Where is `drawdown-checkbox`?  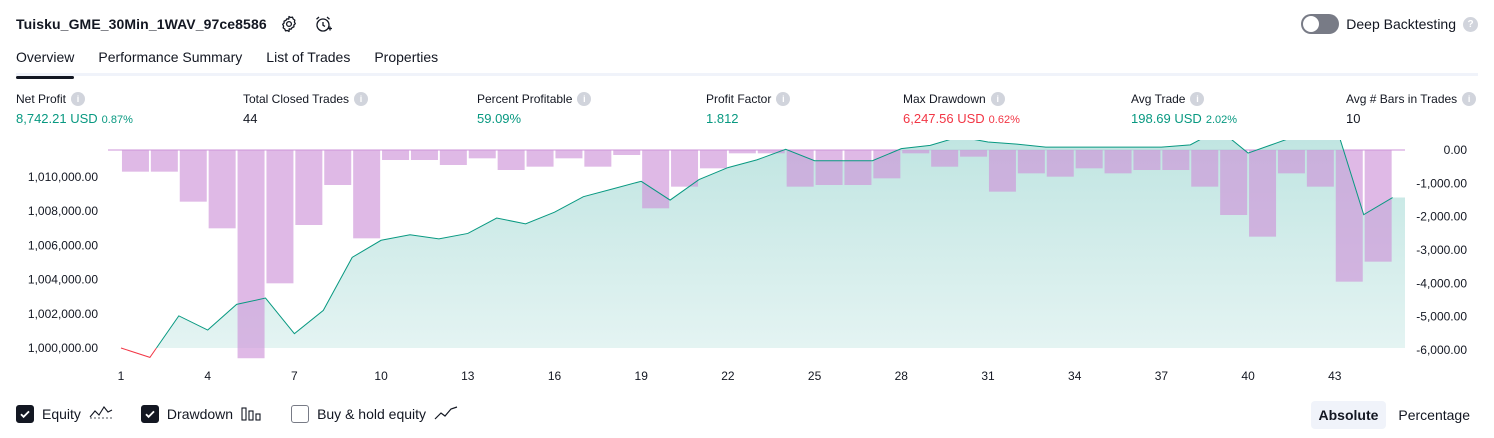 drawdown-checkbox is located at coordinates (149, 414).